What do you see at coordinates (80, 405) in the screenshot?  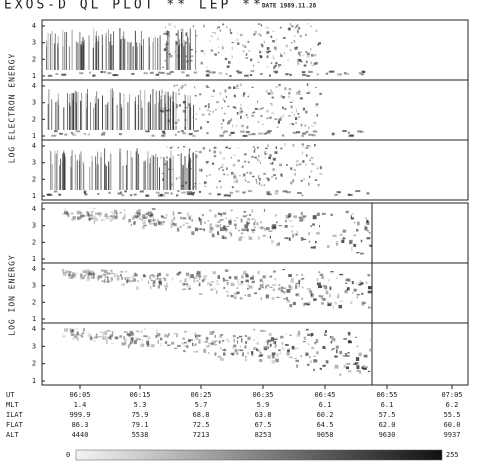 I see `table-cell: 1.4` at bounding box center [80, 405].